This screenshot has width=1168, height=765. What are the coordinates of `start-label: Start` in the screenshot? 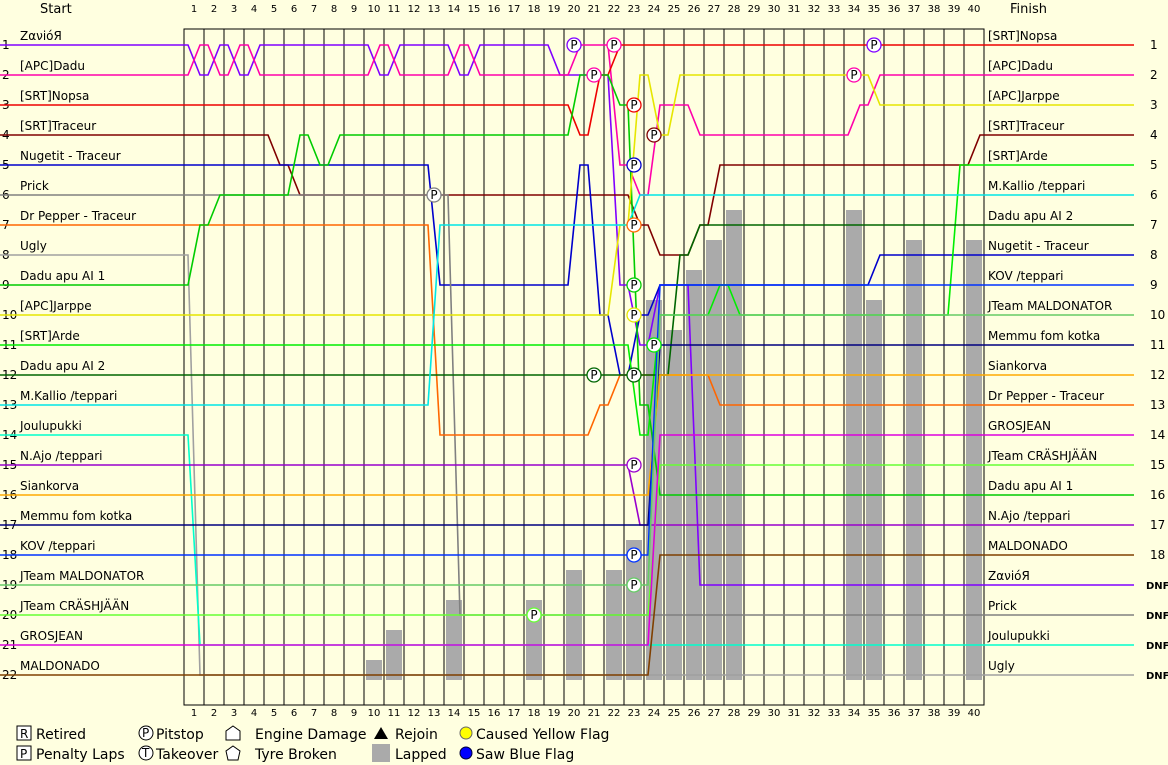 It's located at (56, 9).